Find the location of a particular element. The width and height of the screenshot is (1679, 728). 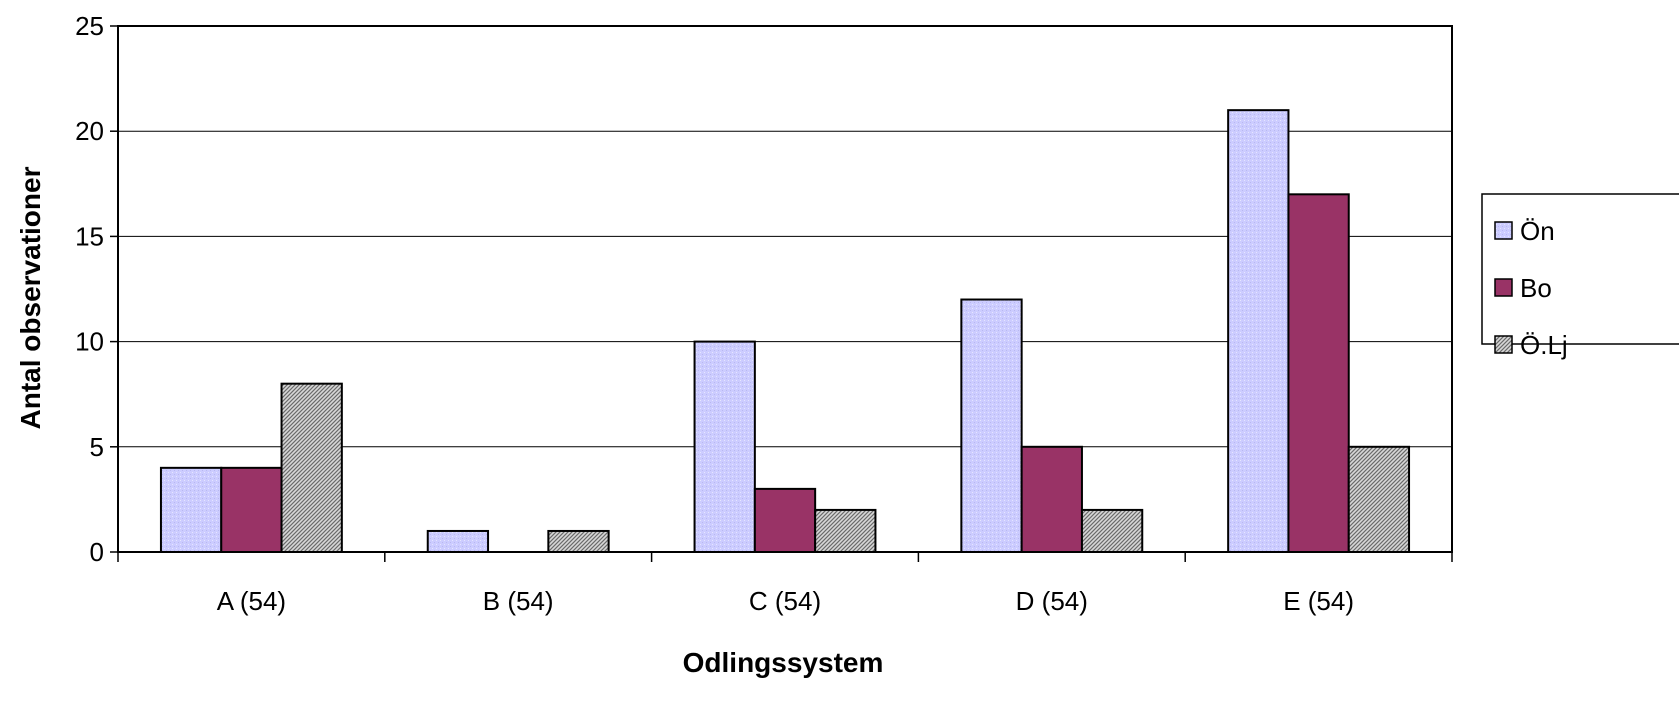

y-tick-label: 20 is located at coordinates (89, 131).